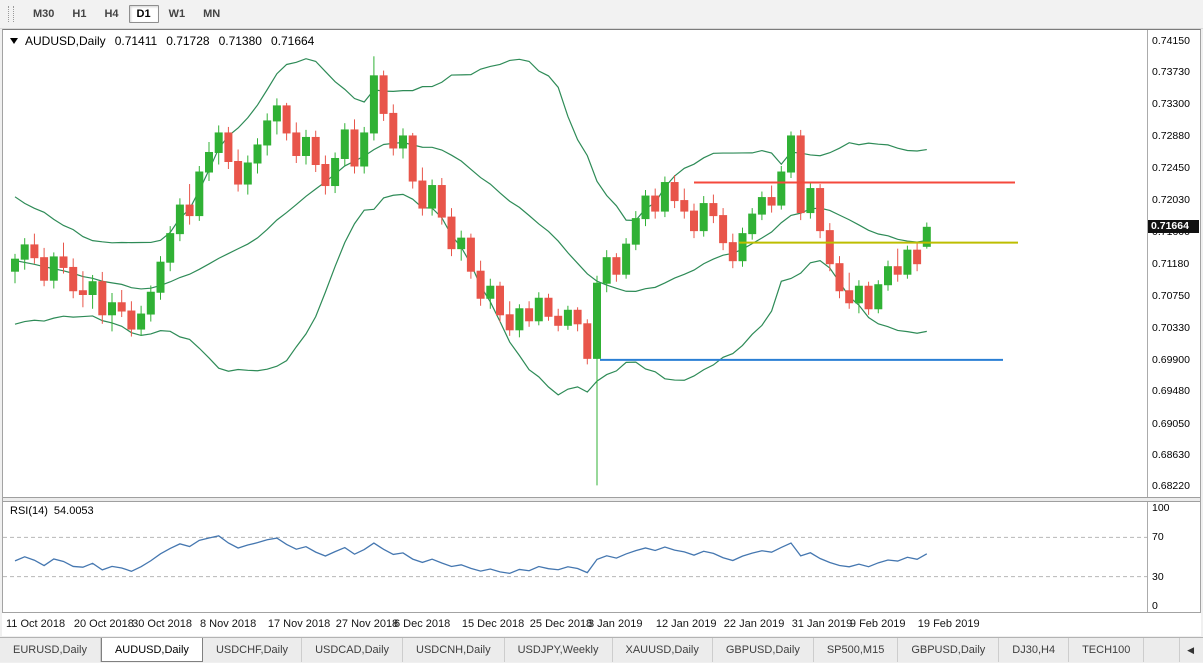 This screenshot has height=663, width=1203. Describe the element at coordinates (454, 650) in the screenshot. I see `tab-usdcnh-daily-4: USDCNH,Daily` at that location.